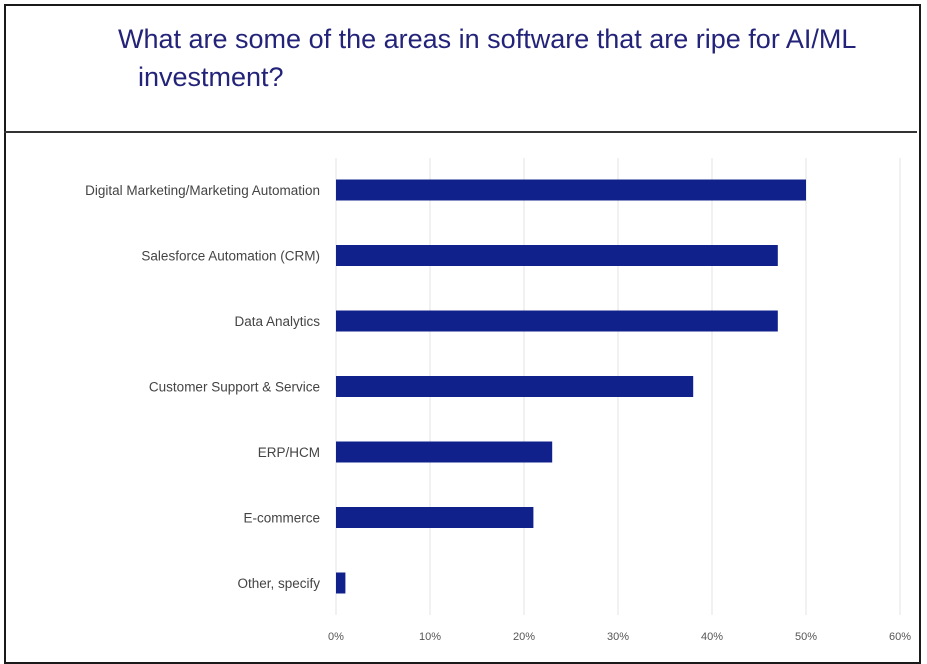 The image size is (927, 664). What do you see at coordinates (460, 132) in the screenshot?
I see `title-divider` at bounding box center [460, 132].